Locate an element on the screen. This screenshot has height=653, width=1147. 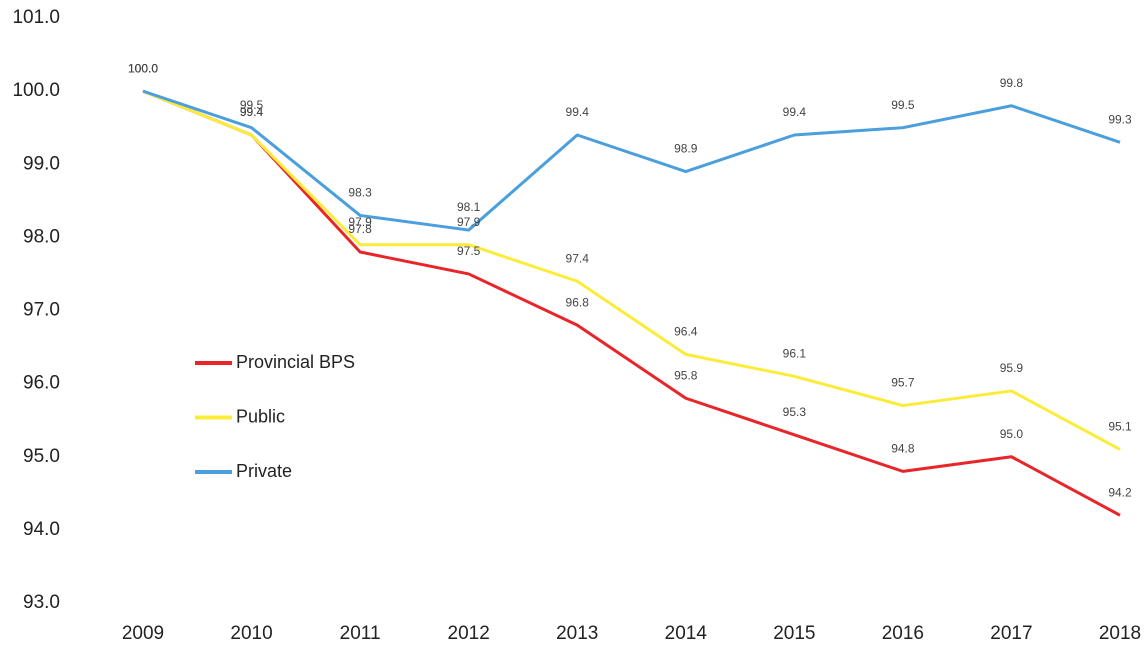
data-label: 98.9 is located at coordinates (686, 149).